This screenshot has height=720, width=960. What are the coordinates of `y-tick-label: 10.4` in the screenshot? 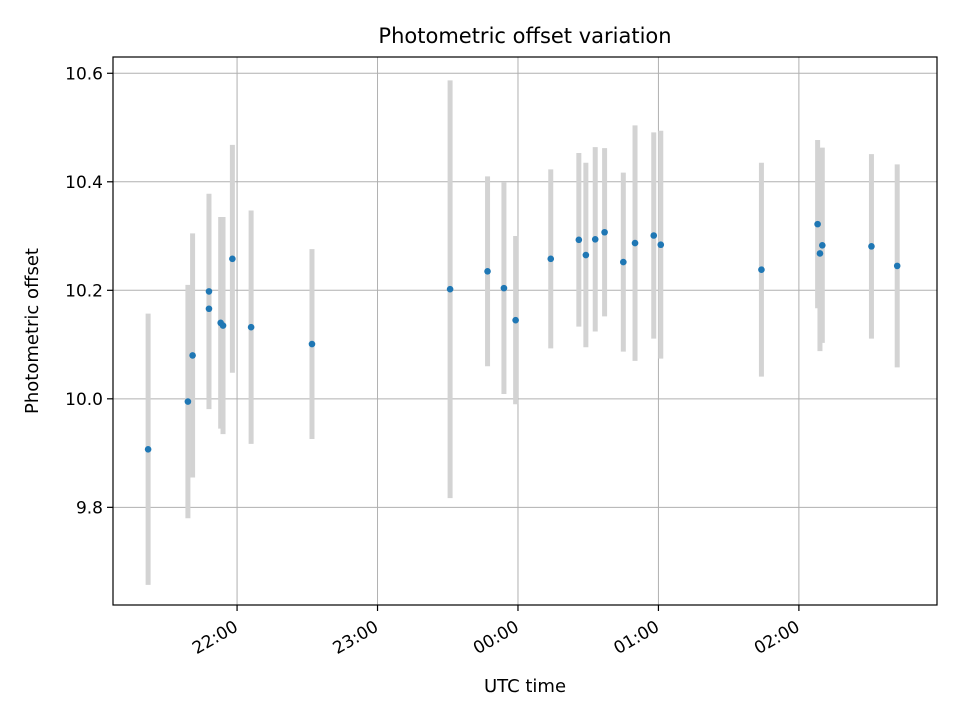 It's located at (84, 183).